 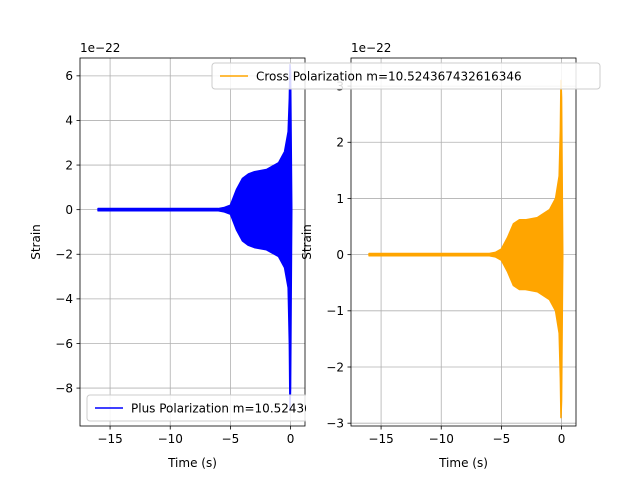 What do you see at coordinates (69, 121) in the screenshot?
I see `y-tick-label: 4` at bounding box center [69, 121].